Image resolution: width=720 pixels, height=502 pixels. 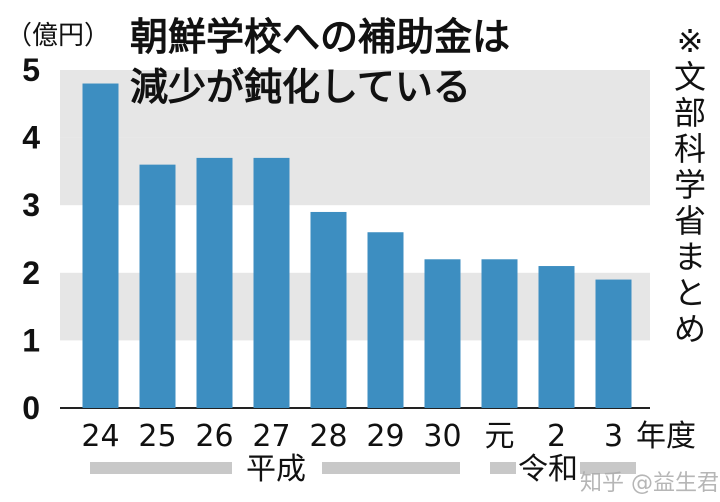 I want to click on y-tick-label: 2, so click(x=31, y=273).